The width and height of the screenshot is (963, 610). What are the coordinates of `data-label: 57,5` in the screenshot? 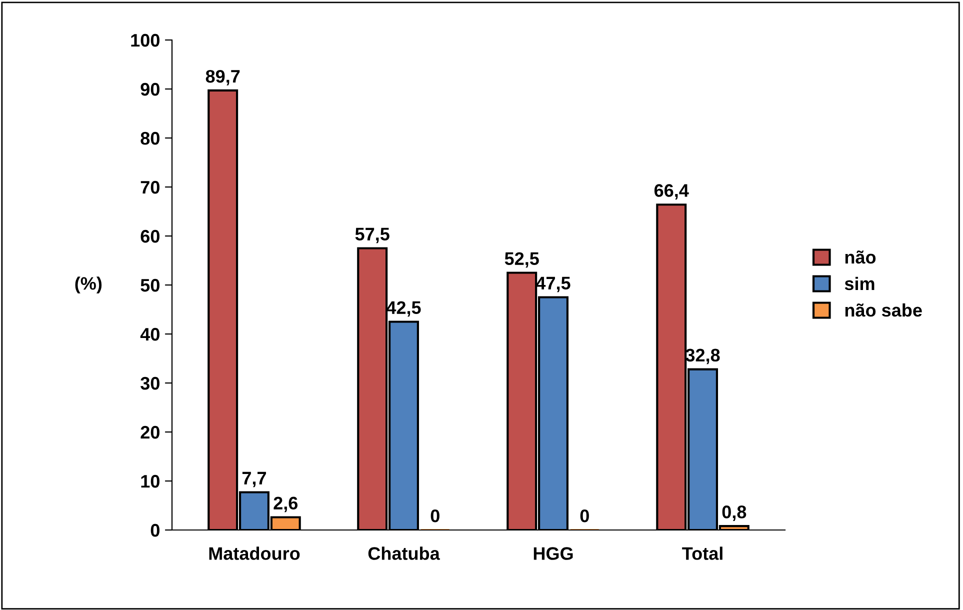 It's located at (372, 236).